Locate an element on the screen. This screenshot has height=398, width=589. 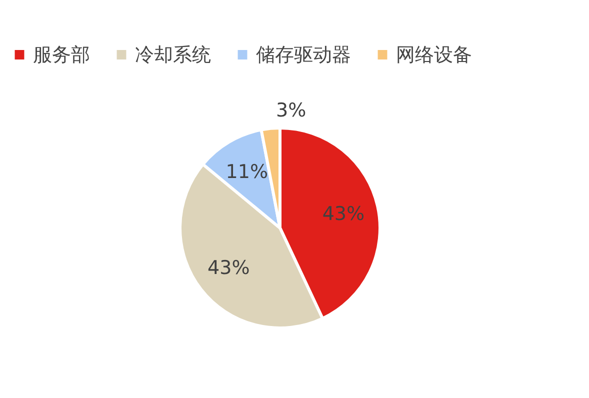
legend-label: 服务部 is located at coordinates (61, 55).